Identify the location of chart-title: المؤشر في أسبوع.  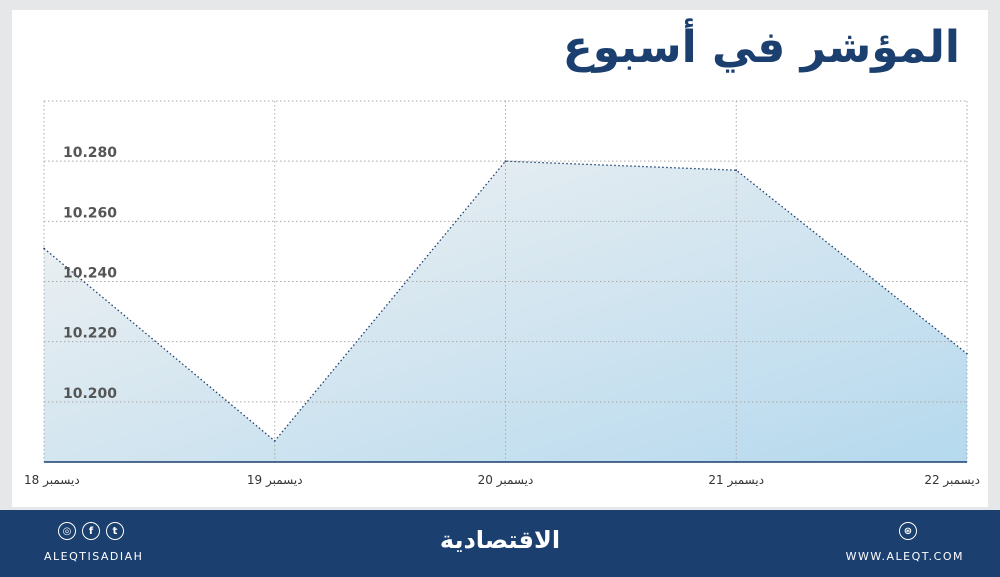
(761, 47).